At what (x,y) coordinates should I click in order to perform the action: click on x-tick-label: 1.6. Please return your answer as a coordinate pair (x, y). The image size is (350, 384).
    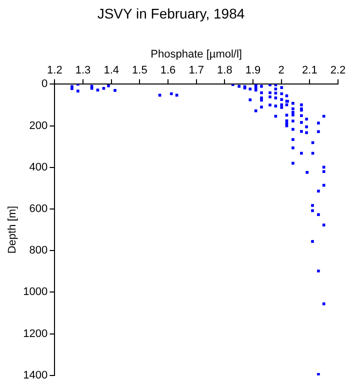
    Looking at the image, I should click on (168, 70).